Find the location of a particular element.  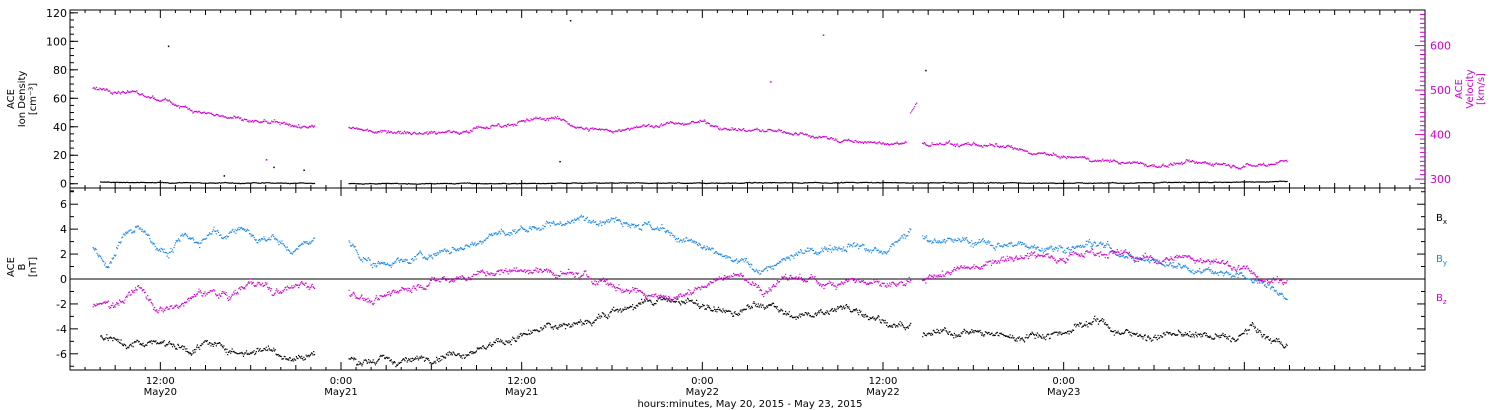

velocity-axis-label: Velocity is located at coordinates (1470, 88).